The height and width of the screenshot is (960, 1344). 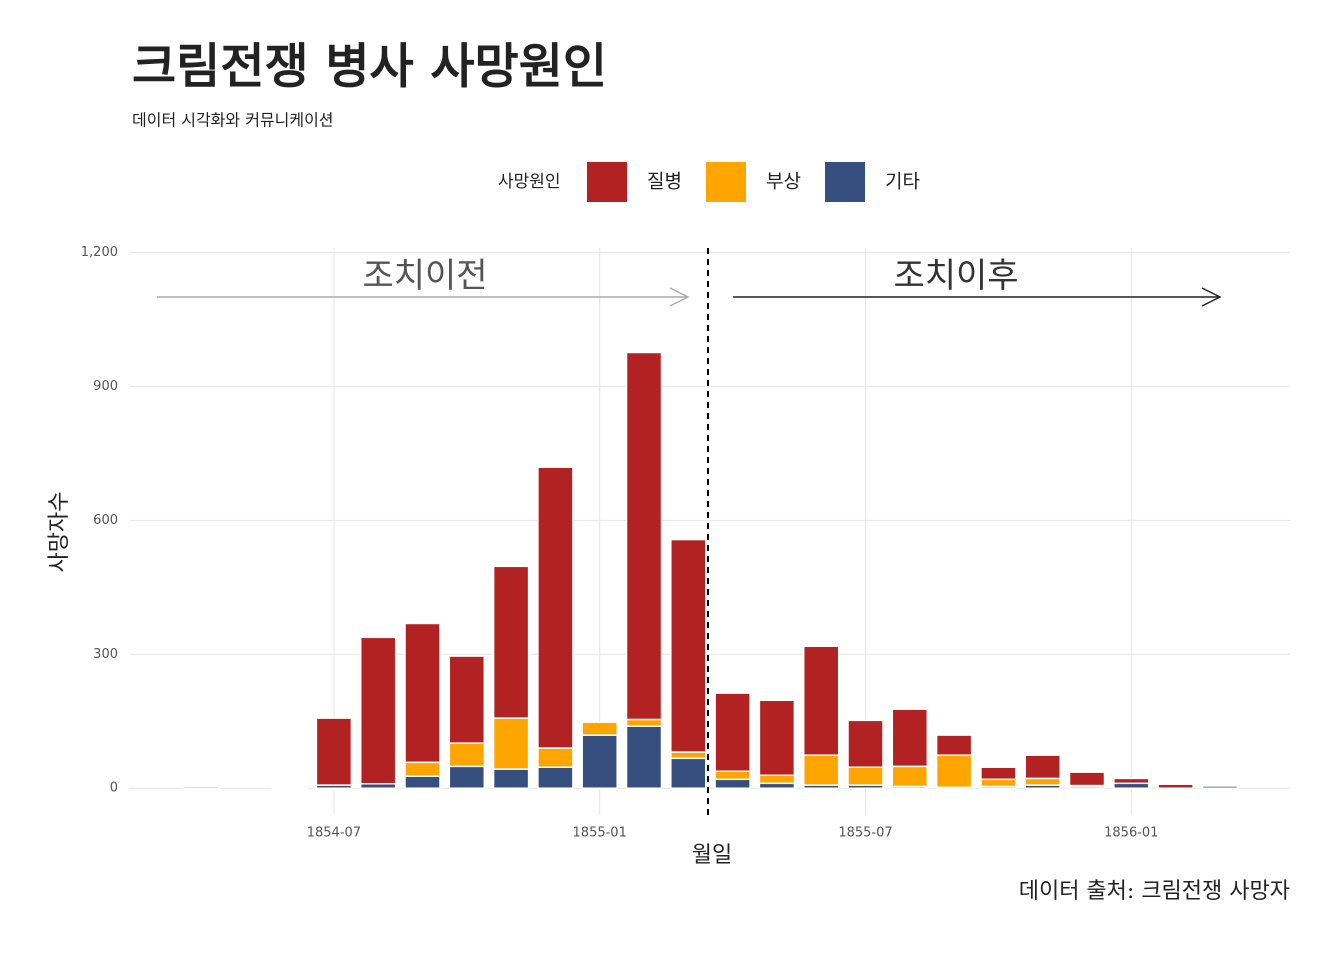 I want to click on legend-label: 질병, so click(x=664, y=182).